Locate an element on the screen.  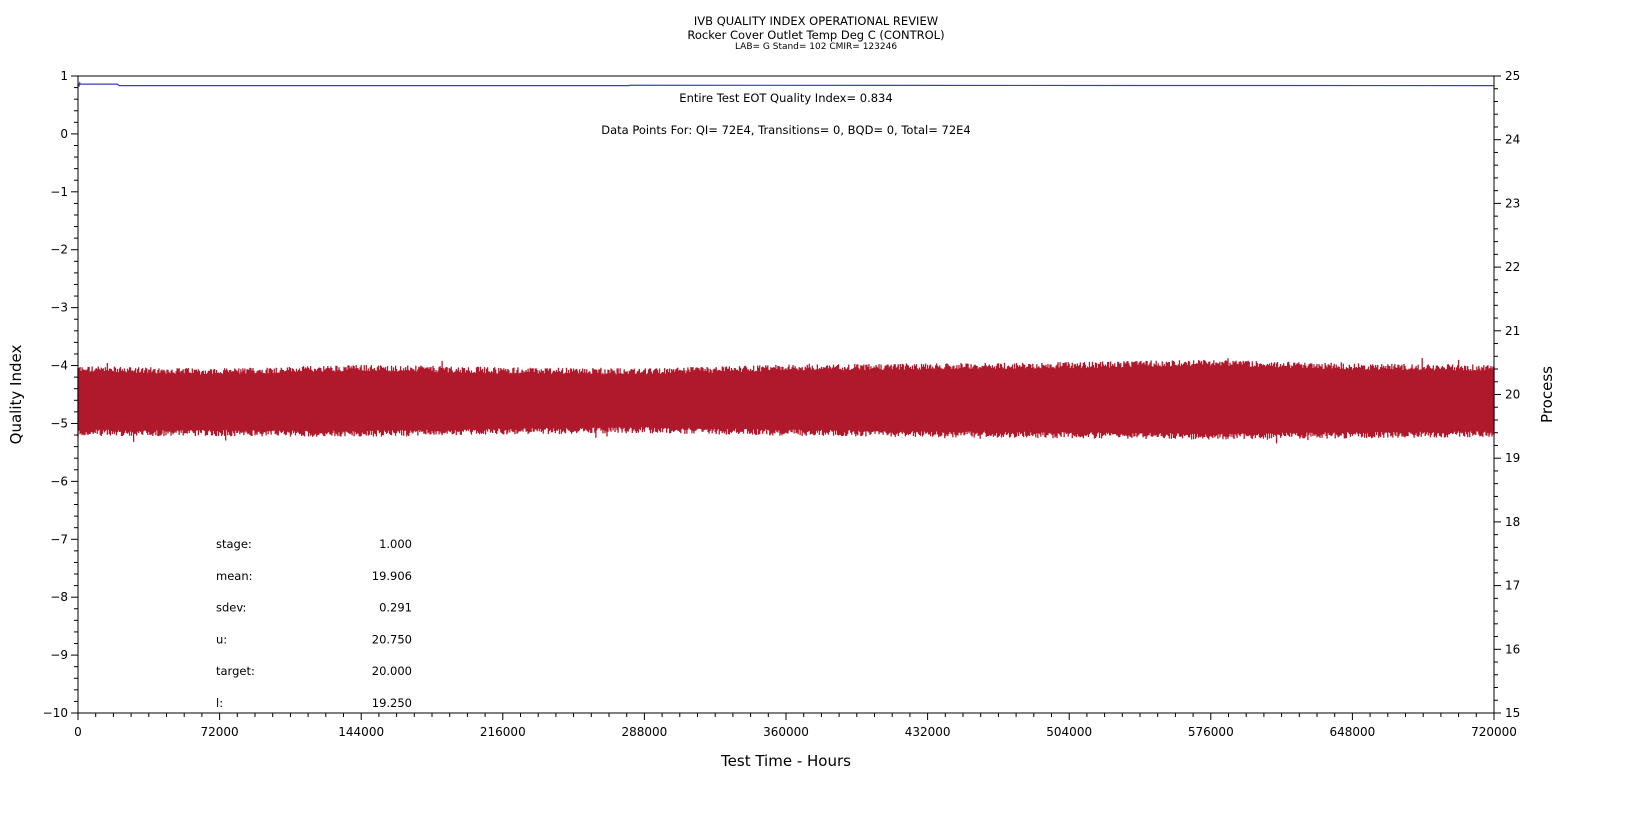
stat-label: mean: is located at coordinates (234, 576).